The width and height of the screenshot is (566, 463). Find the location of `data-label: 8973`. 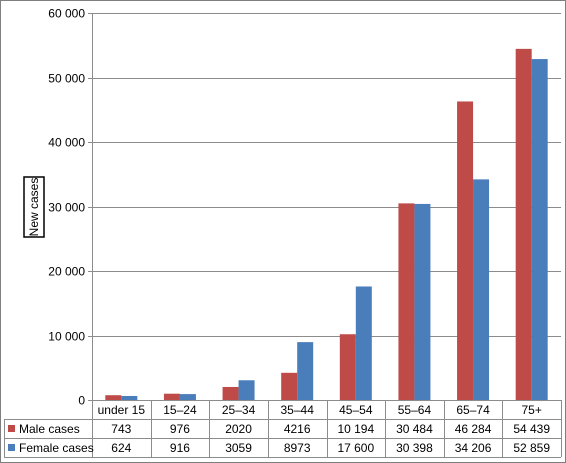

data-label: 8973 is located at coordinates (297, 448).